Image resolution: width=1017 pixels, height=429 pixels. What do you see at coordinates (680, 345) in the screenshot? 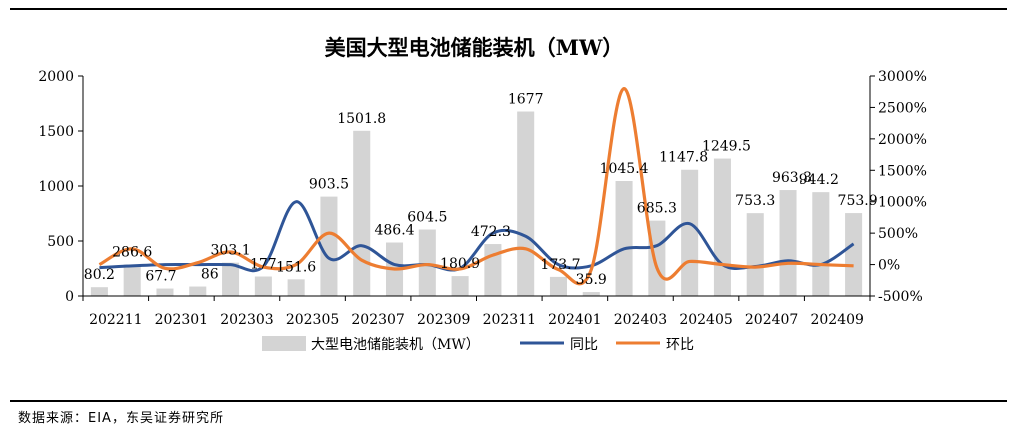
I see `legend-mom-label: 环比` at bounding box center [680, 345].